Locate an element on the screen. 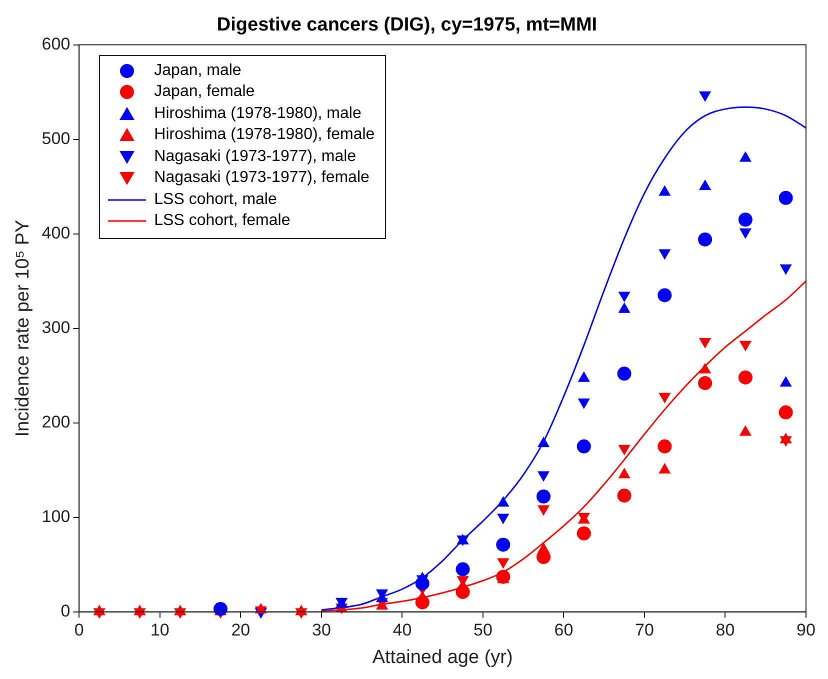 The width and height of the screenshot is (828, 679). legend-label: LSS cohort, female is located at coordinates (222, 221).